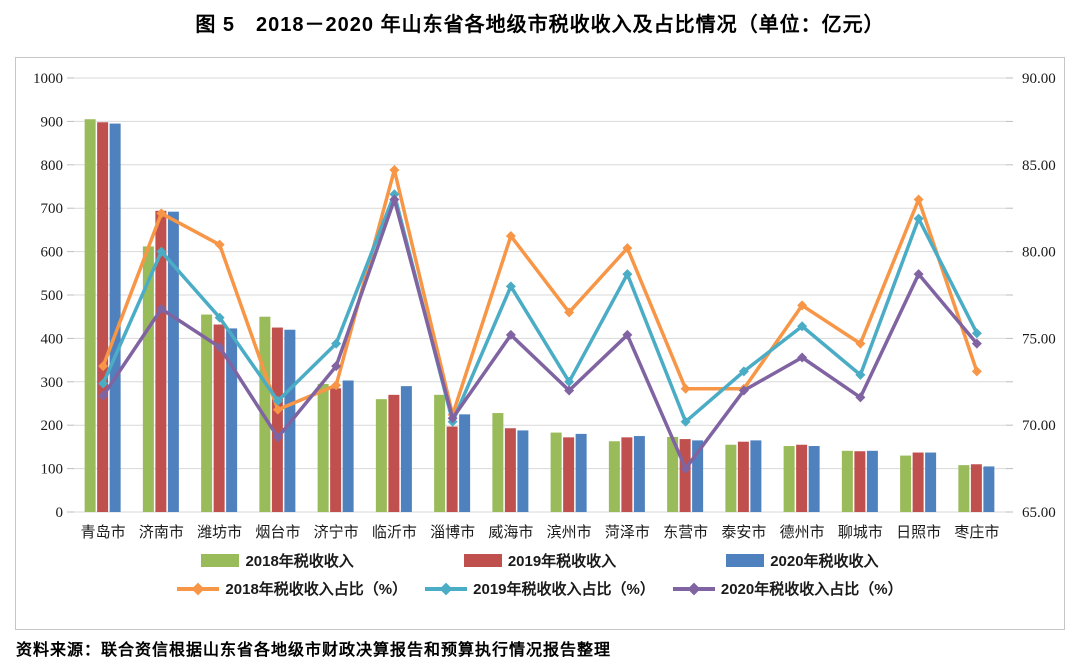 The width and height of the screenshot is (1080, 667). Describe the element at coordinates (860, 532) in the screenshot. I see `svg-text: 聊城市` at that location.